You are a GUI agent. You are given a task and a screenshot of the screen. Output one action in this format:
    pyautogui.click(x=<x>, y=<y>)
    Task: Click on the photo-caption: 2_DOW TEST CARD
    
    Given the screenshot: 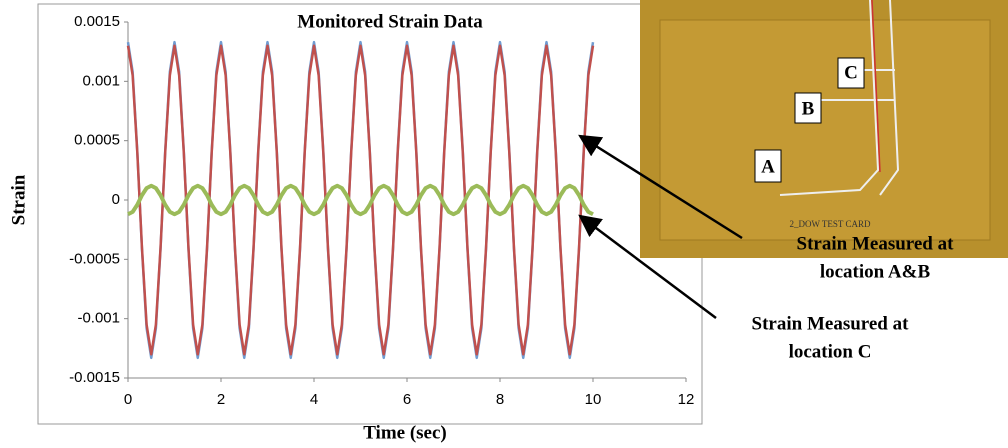 What is the action you would take?
    pyautogui.click(x=830, y=224)
    